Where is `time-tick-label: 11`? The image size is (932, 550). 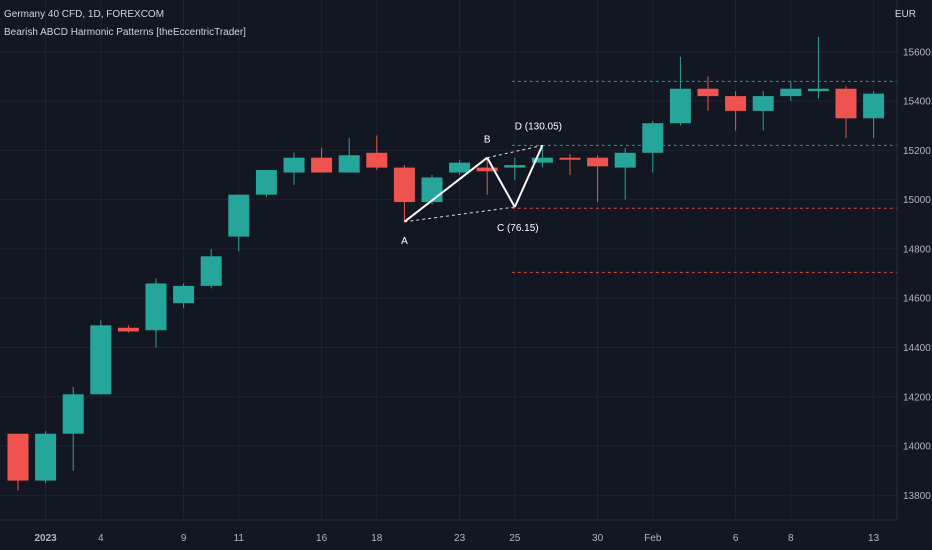 time-tick-label: 11 is located at coordinates (239, 538).